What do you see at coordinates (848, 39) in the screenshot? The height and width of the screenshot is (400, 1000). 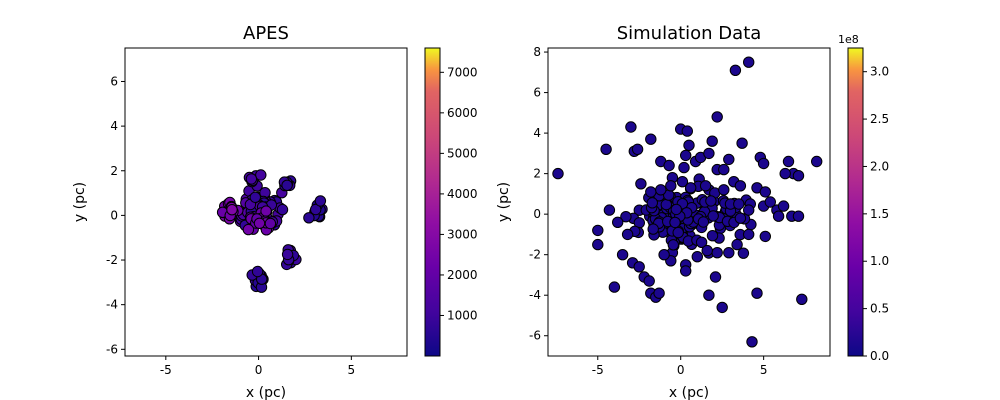 I see `colorbar-offset-label: 1e8` at bounding box center [848, 39].